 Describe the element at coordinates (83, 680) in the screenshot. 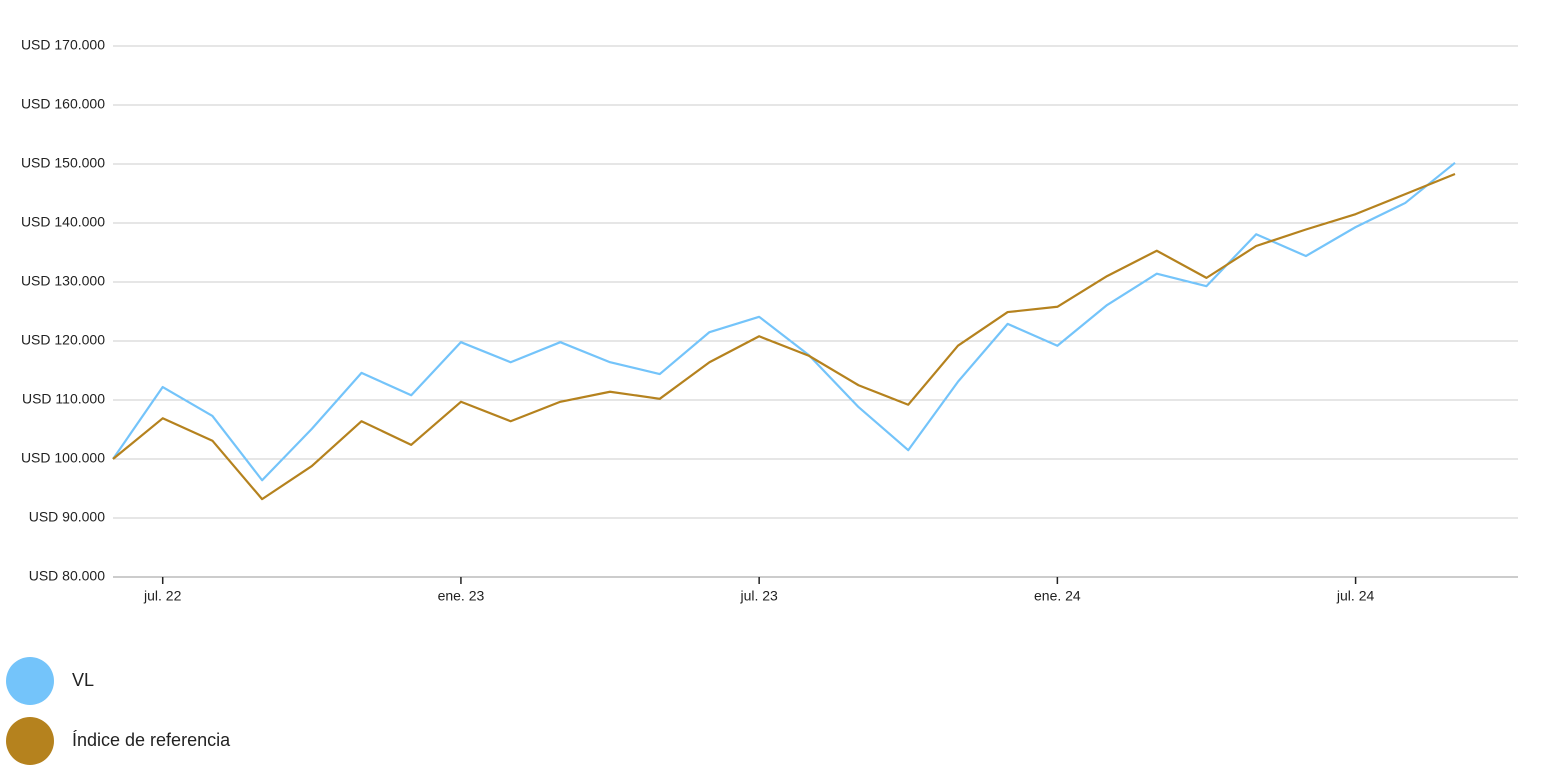

I see `legend-label: VL` at that location.